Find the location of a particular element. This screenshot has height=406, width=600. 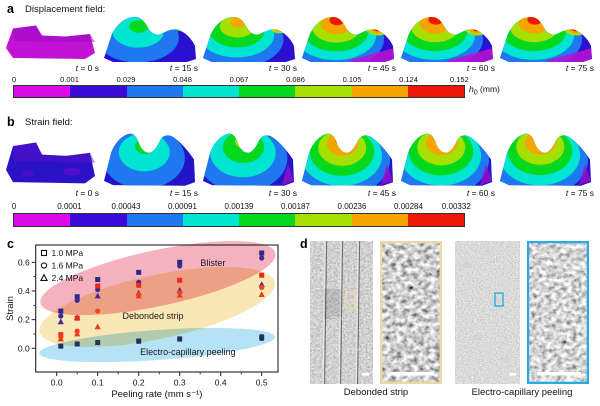

colorbar-tick-label: 0.00091 is located at coordinates (182, 206).